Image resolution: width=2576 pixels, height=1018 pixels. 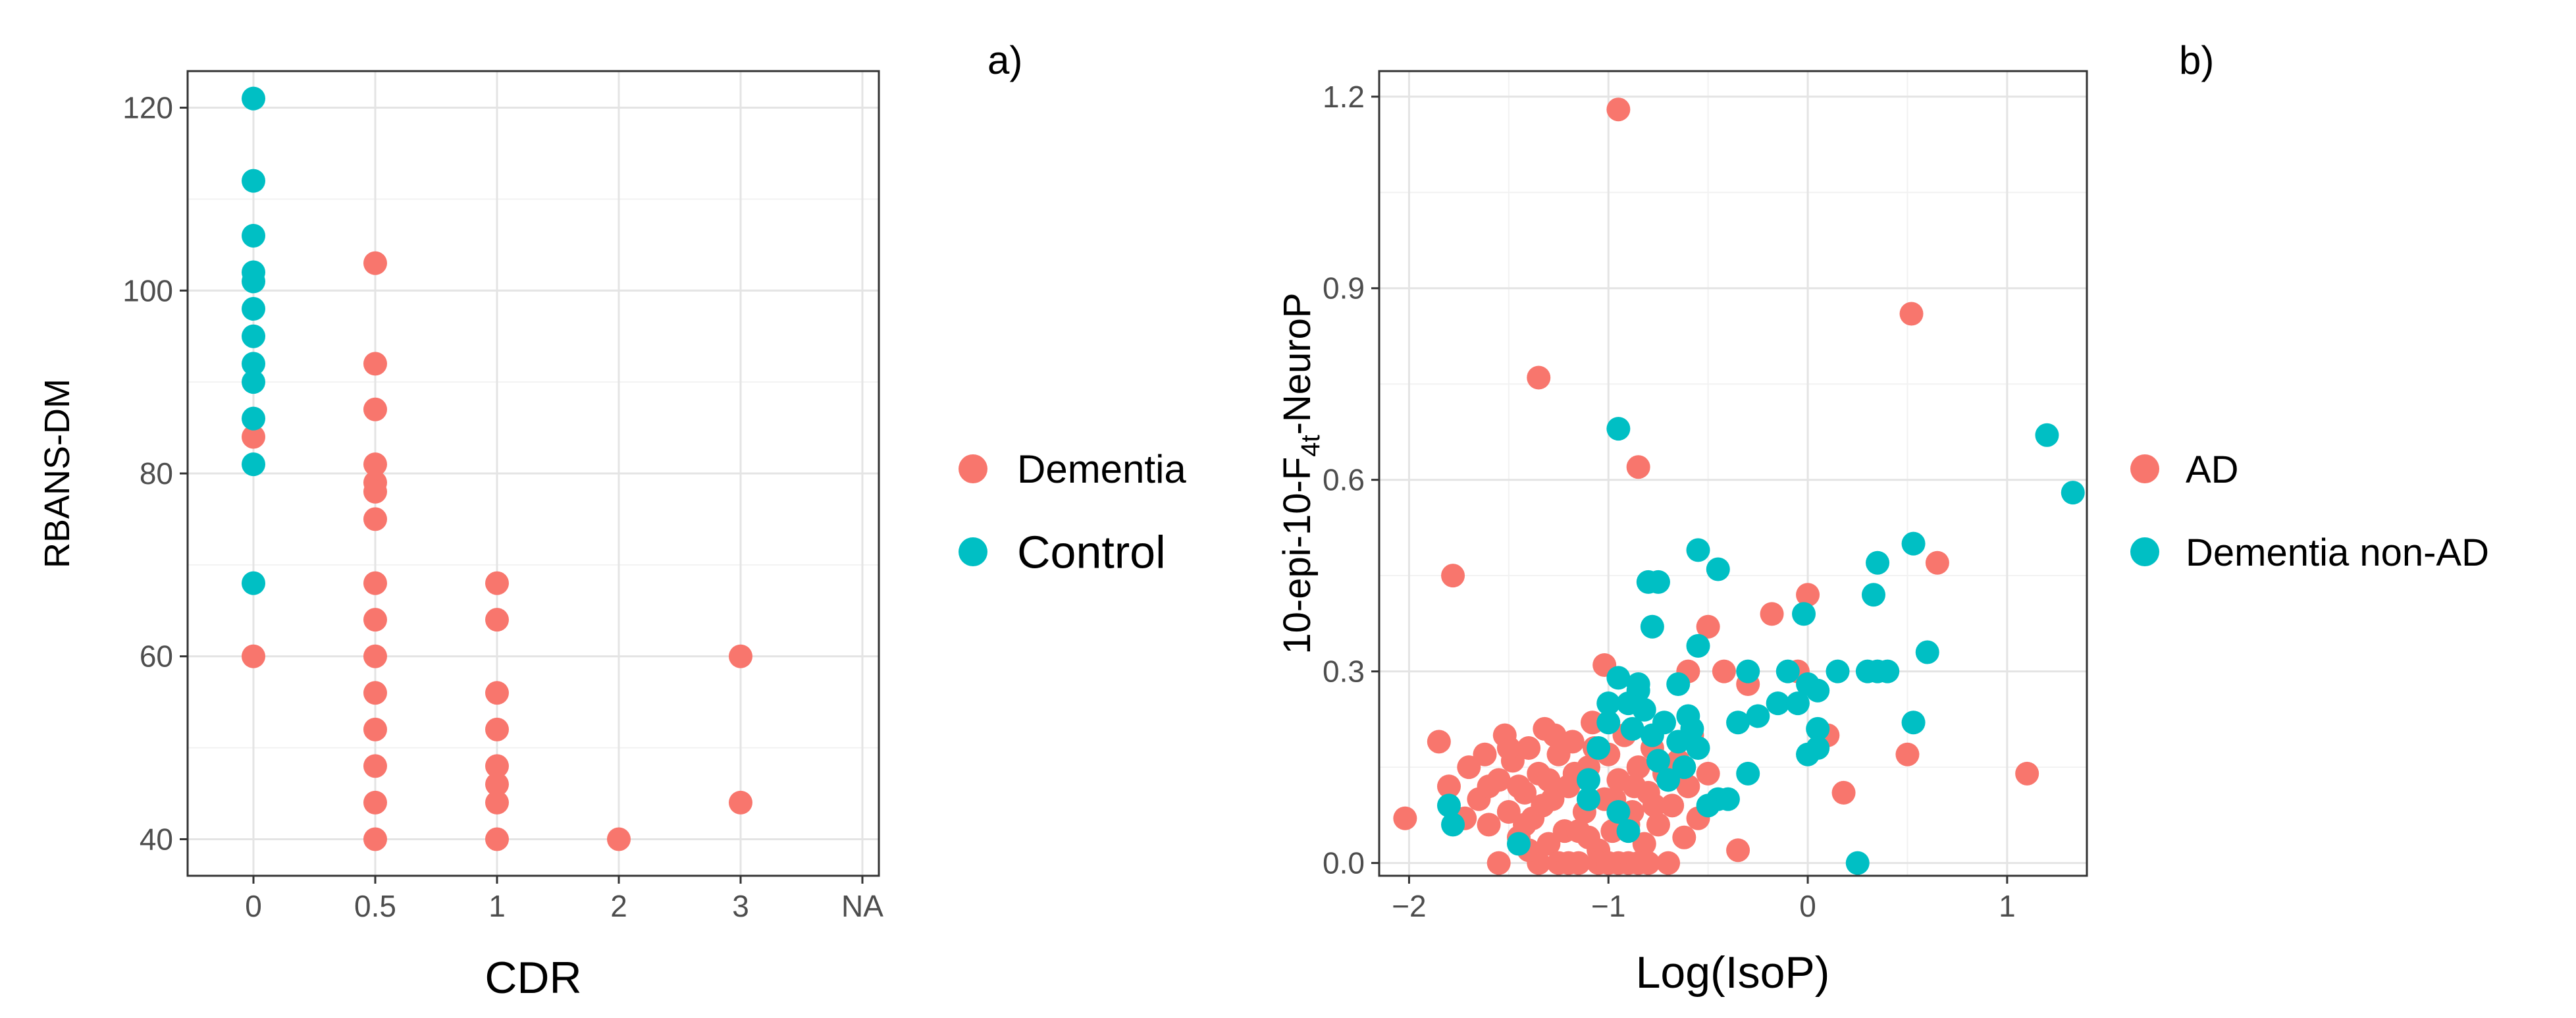 What do you see at coordinates (973, 552) in the screenshot?
I see `legend-key-control` at bounding box center [973, 552].